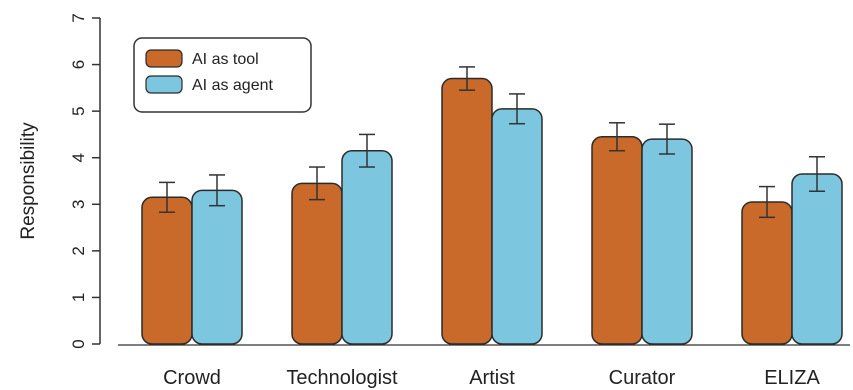  Describe the element at coordinates (78, 64) in the screenshot. I see `y-tick-label: 6` at that location.